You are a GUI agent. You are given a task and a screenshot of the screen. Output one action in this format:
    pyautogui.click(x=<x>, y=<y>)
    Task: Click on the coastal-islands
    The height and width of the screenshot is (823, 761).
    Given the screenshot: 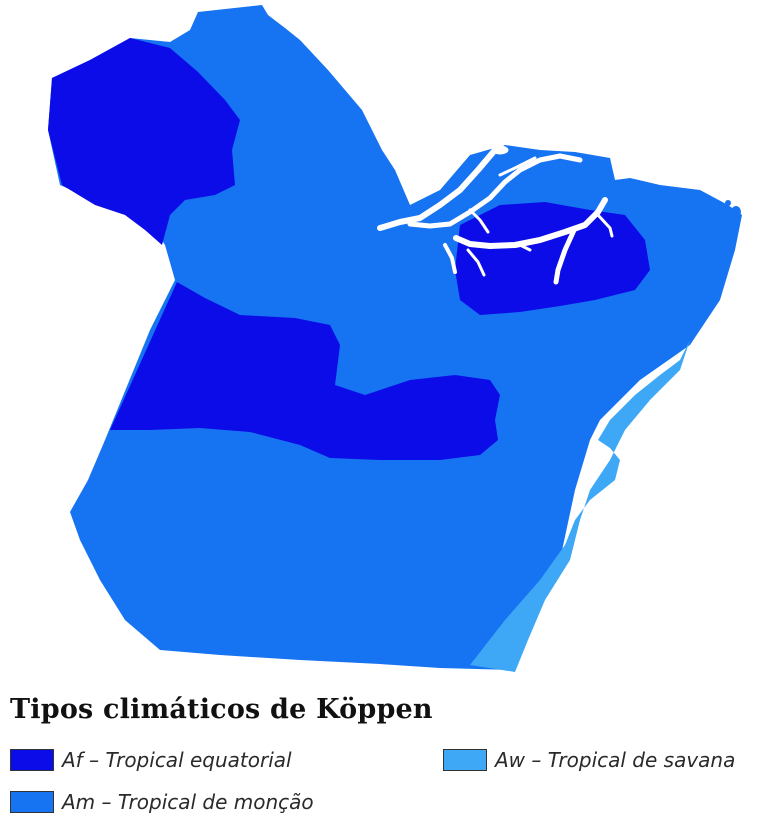 What is the action you would take?
    pyautogui.click(x=733, y=209)
    